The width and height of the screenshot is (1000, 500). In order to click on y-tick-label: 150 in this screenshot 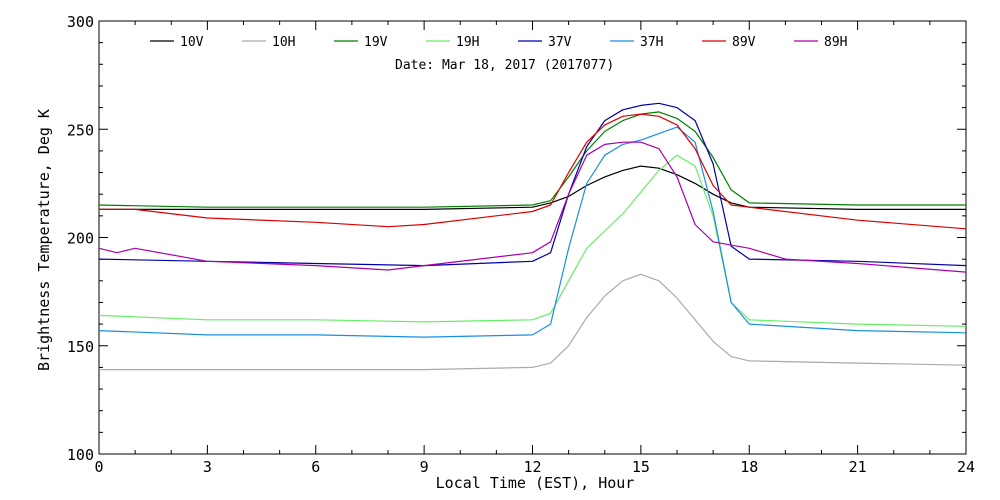, I will do `click(80, 347)`.